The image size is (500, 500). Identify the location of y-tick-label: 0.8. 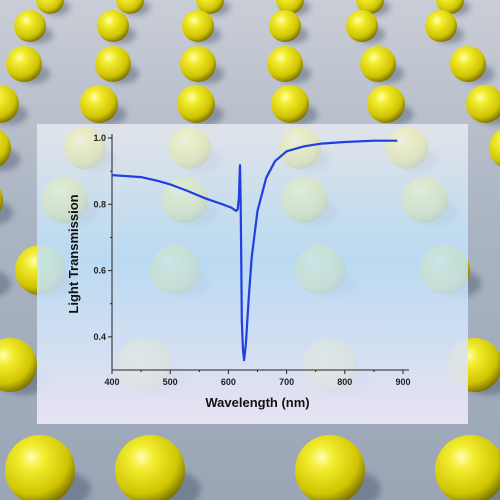
(99, 204).